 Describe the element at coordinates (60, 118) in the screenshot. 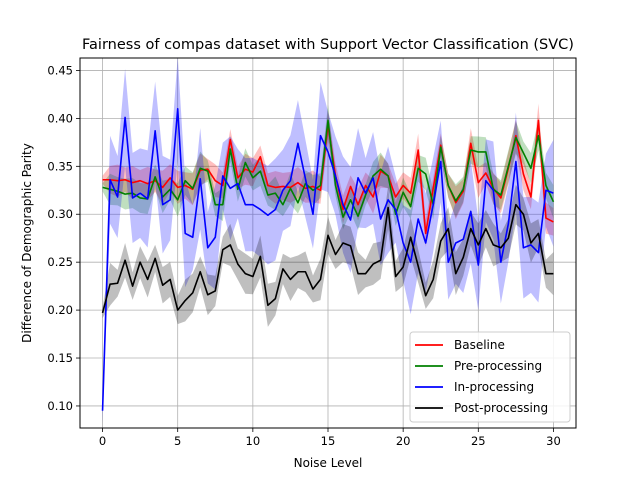

I see `y-tick-label: 0.40` at that location.